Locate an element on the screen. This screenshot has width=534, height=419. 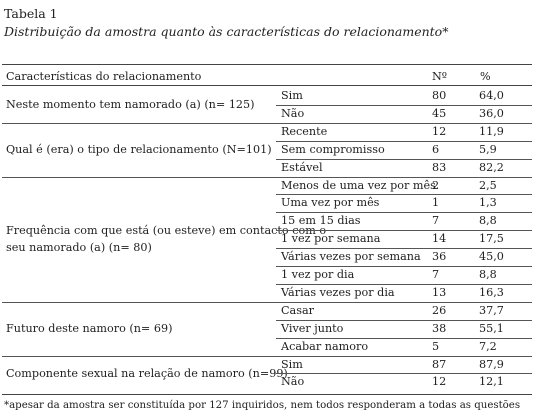
row-percent: 36,0 is located at coordinates (491, 113).